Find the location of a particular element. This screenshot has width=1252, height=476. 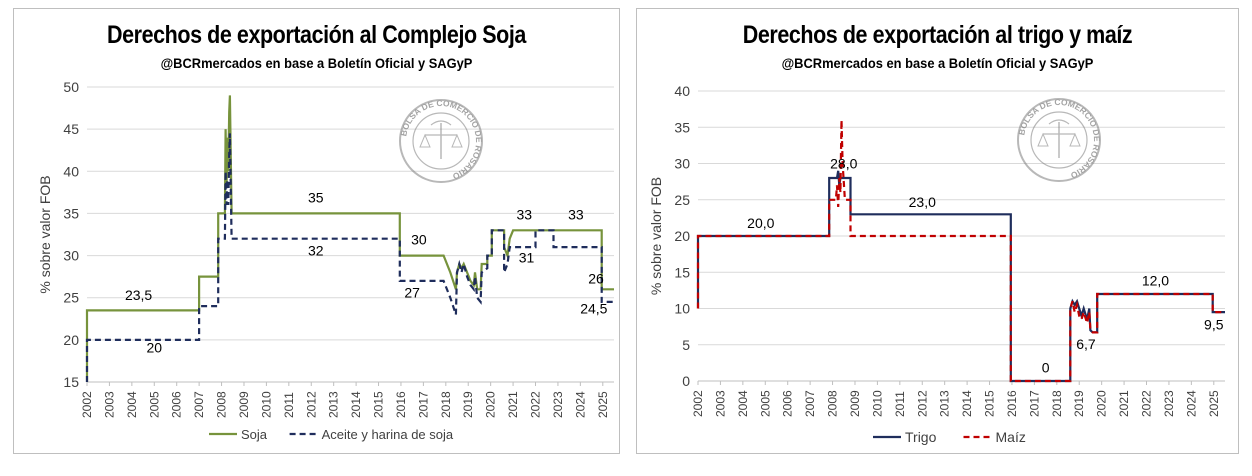

data-label: 23,0 is located at coordinates (922, 202).